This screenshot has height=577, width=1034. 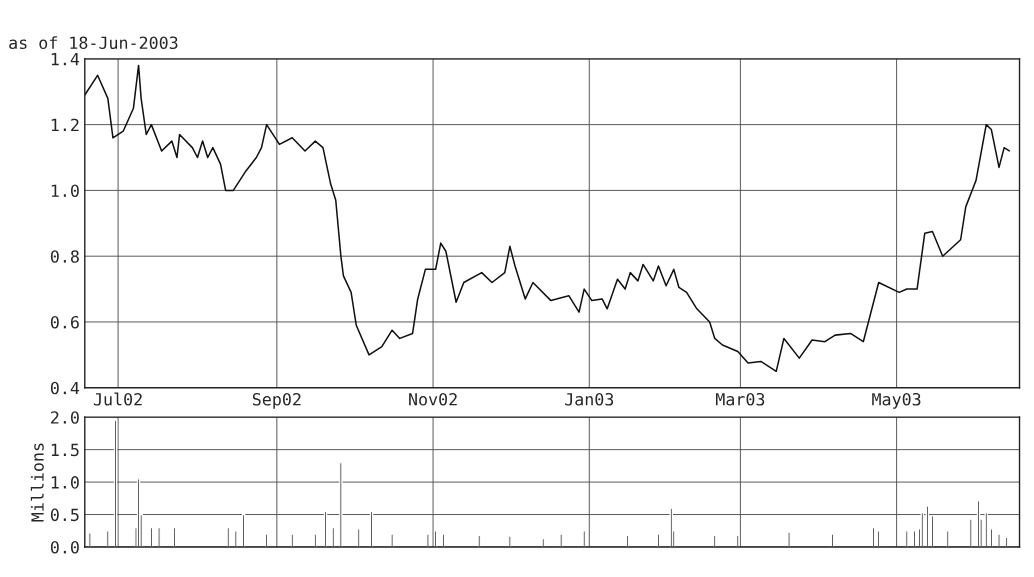 What do you see at coordinates (276, 400) in the screenshot?
I see `x-tick-label: Sep02` at bounding box center [276, 400].